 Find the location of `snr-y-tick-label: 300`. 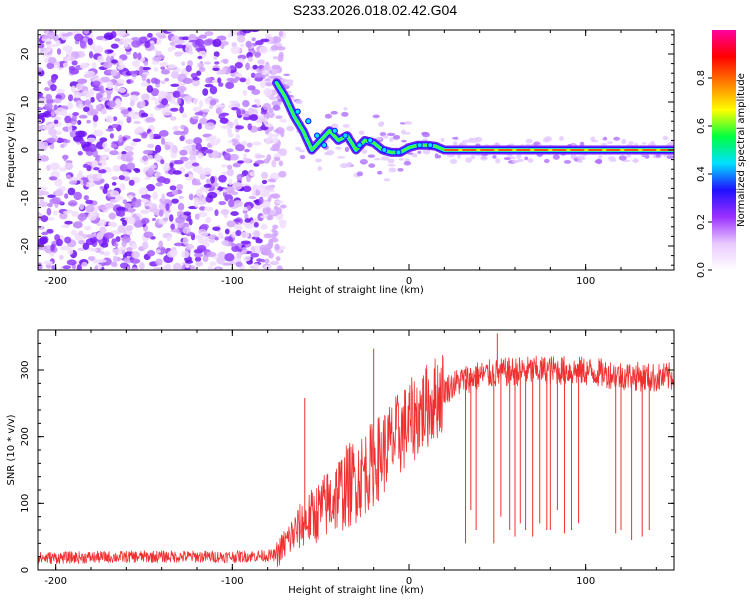

snr-y-tick-label: 300 is located at coordinates (25, 369).